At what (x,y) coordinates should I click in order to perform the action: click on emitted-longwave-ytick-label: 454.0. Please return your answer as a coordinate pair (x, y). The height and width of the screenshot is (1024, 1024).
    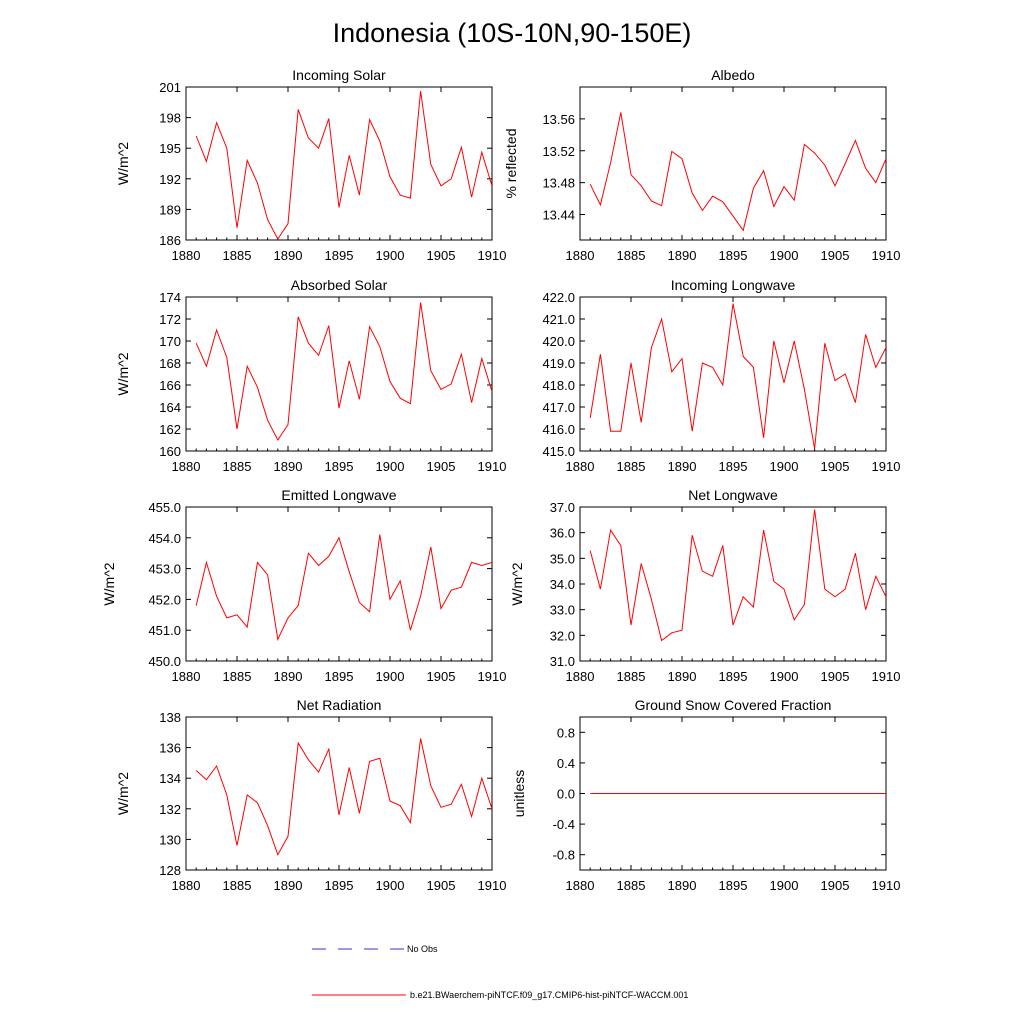
    Looking at the image, I should click on (164, 538).